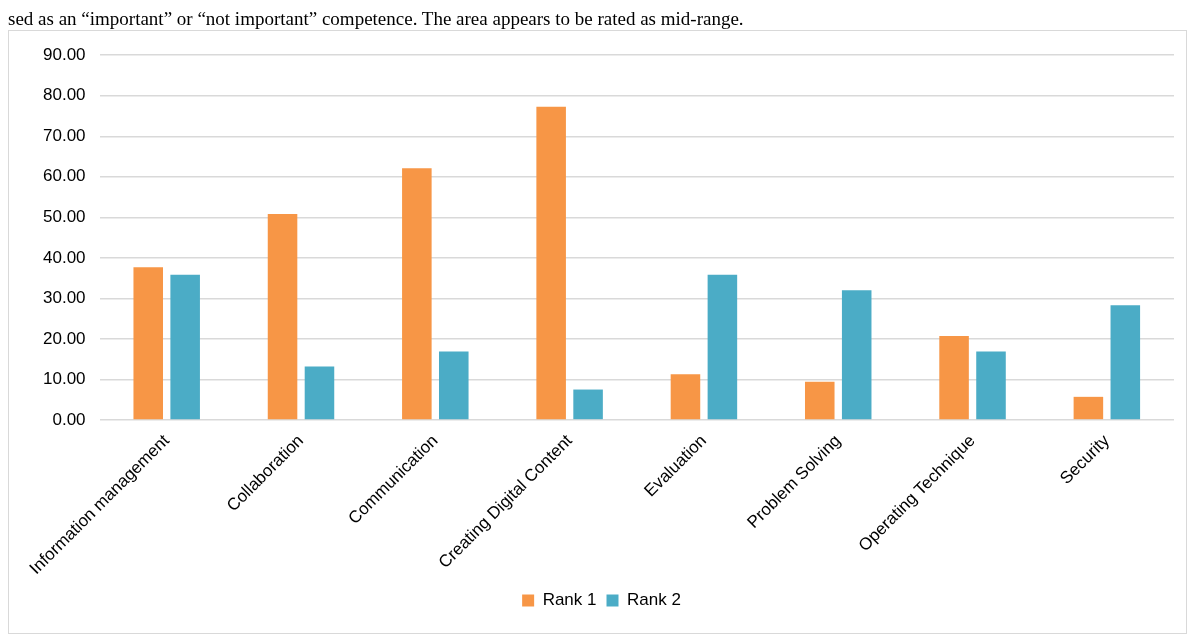 This screenshot has height=642, width=1195. What do you see at coordinates (64, 216) in the screenshot?
I see `y-tick-label: 50.00` at bounding box center [64, 216].